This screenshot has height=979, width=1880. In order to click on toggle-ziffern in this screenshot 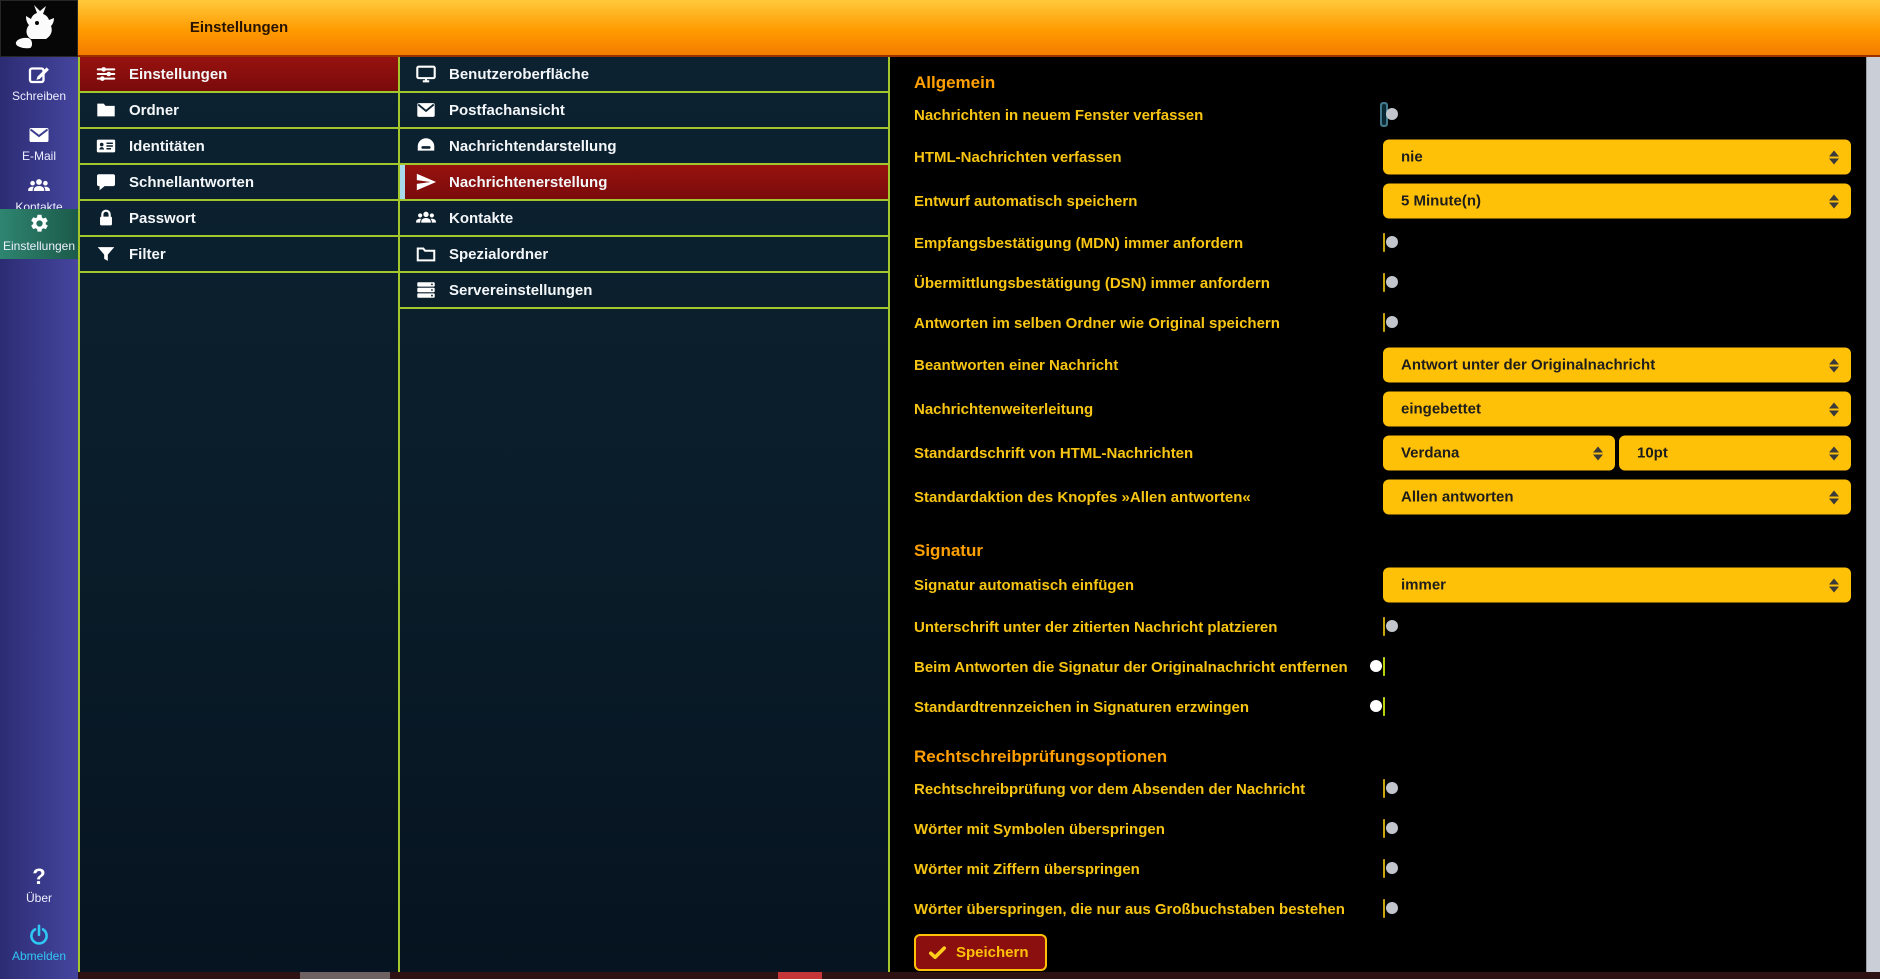, I will do `click(1390, 868)`.